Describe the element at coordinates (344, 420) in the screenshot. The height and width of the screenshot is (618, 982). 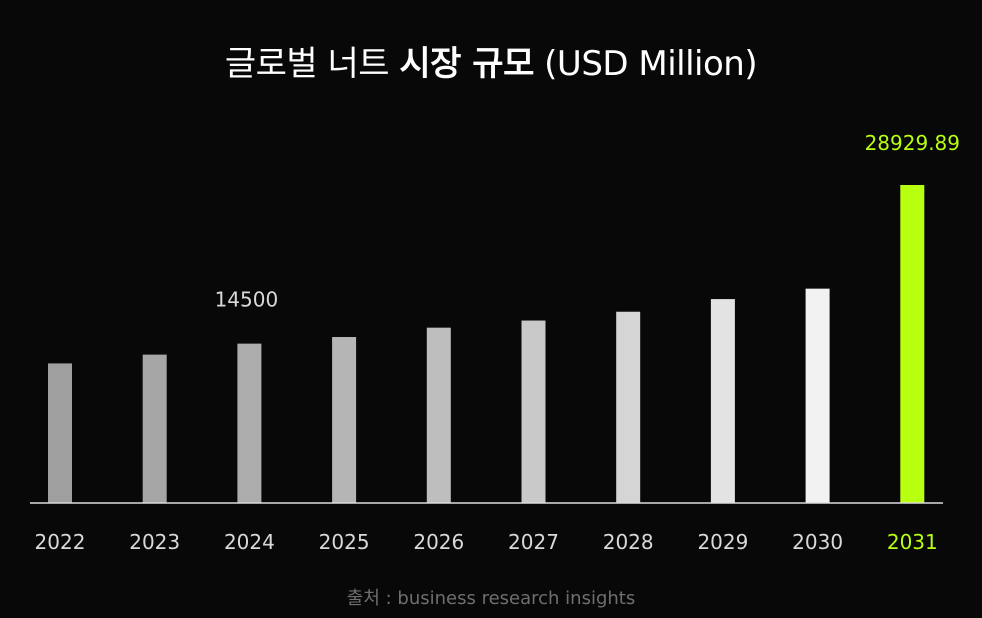
I see `bar-2025` at that location.